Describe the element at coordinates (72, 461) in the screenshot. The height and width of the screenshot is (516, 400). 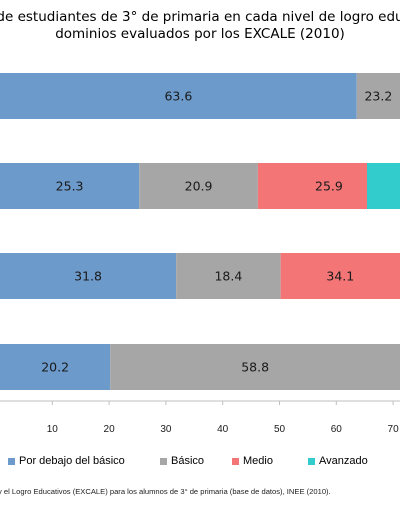
I see `legend-label-por-debajo: Por debajo del básico` at that location.